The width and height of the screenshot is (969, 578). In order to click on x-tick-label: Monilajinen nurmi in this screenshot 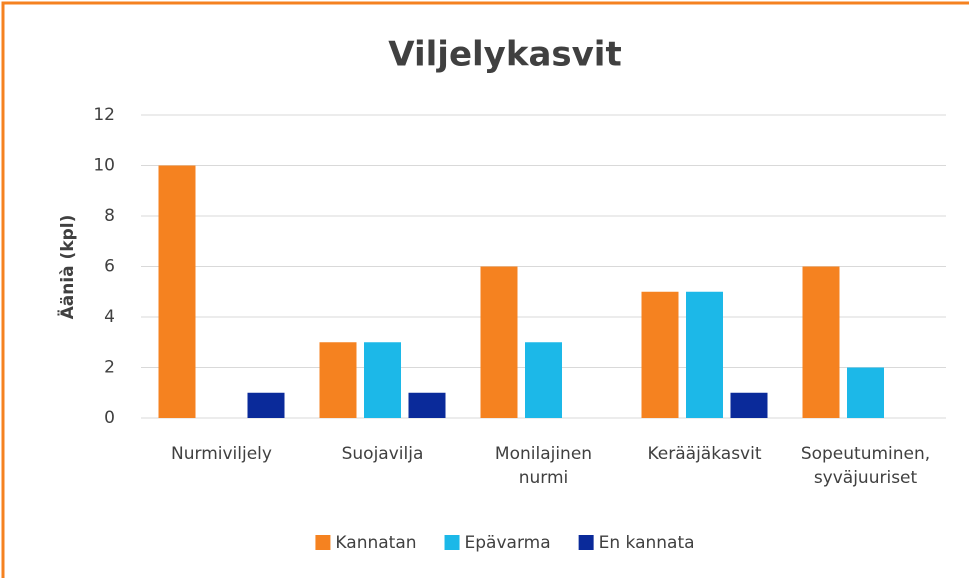, I will do `click(543, 466)`.